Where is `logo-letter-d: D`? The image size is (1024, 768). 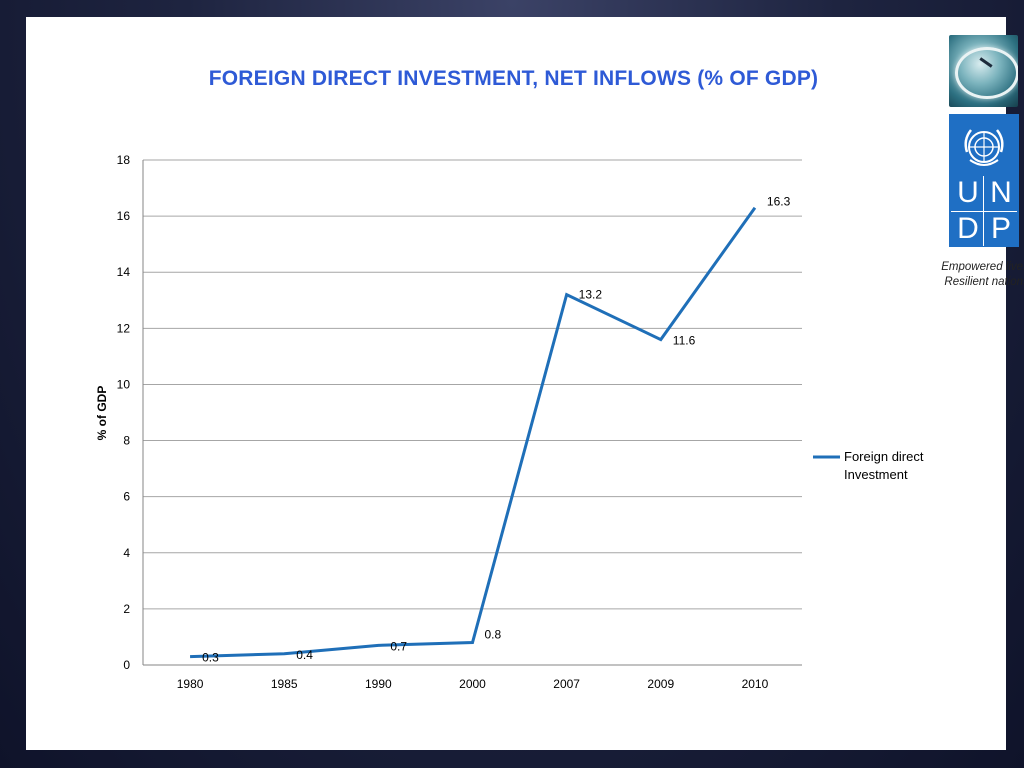 logo-letter-d: D is located at coordinates (968, 228).